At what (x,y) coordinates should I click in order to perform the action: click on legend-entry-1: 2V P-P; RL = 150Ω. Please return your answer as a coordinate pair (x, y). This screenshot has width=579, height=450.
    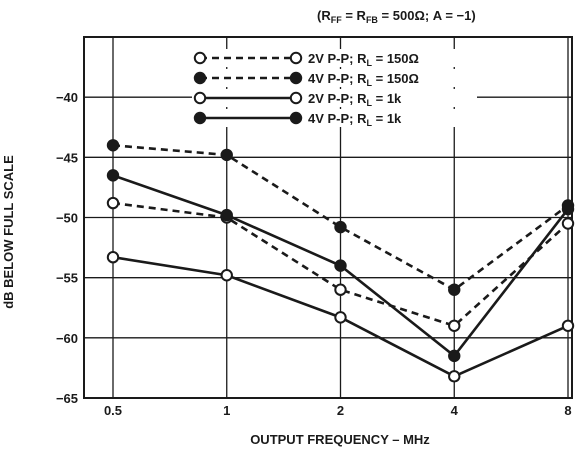
    Looking at the image, I should click on (334, 58).